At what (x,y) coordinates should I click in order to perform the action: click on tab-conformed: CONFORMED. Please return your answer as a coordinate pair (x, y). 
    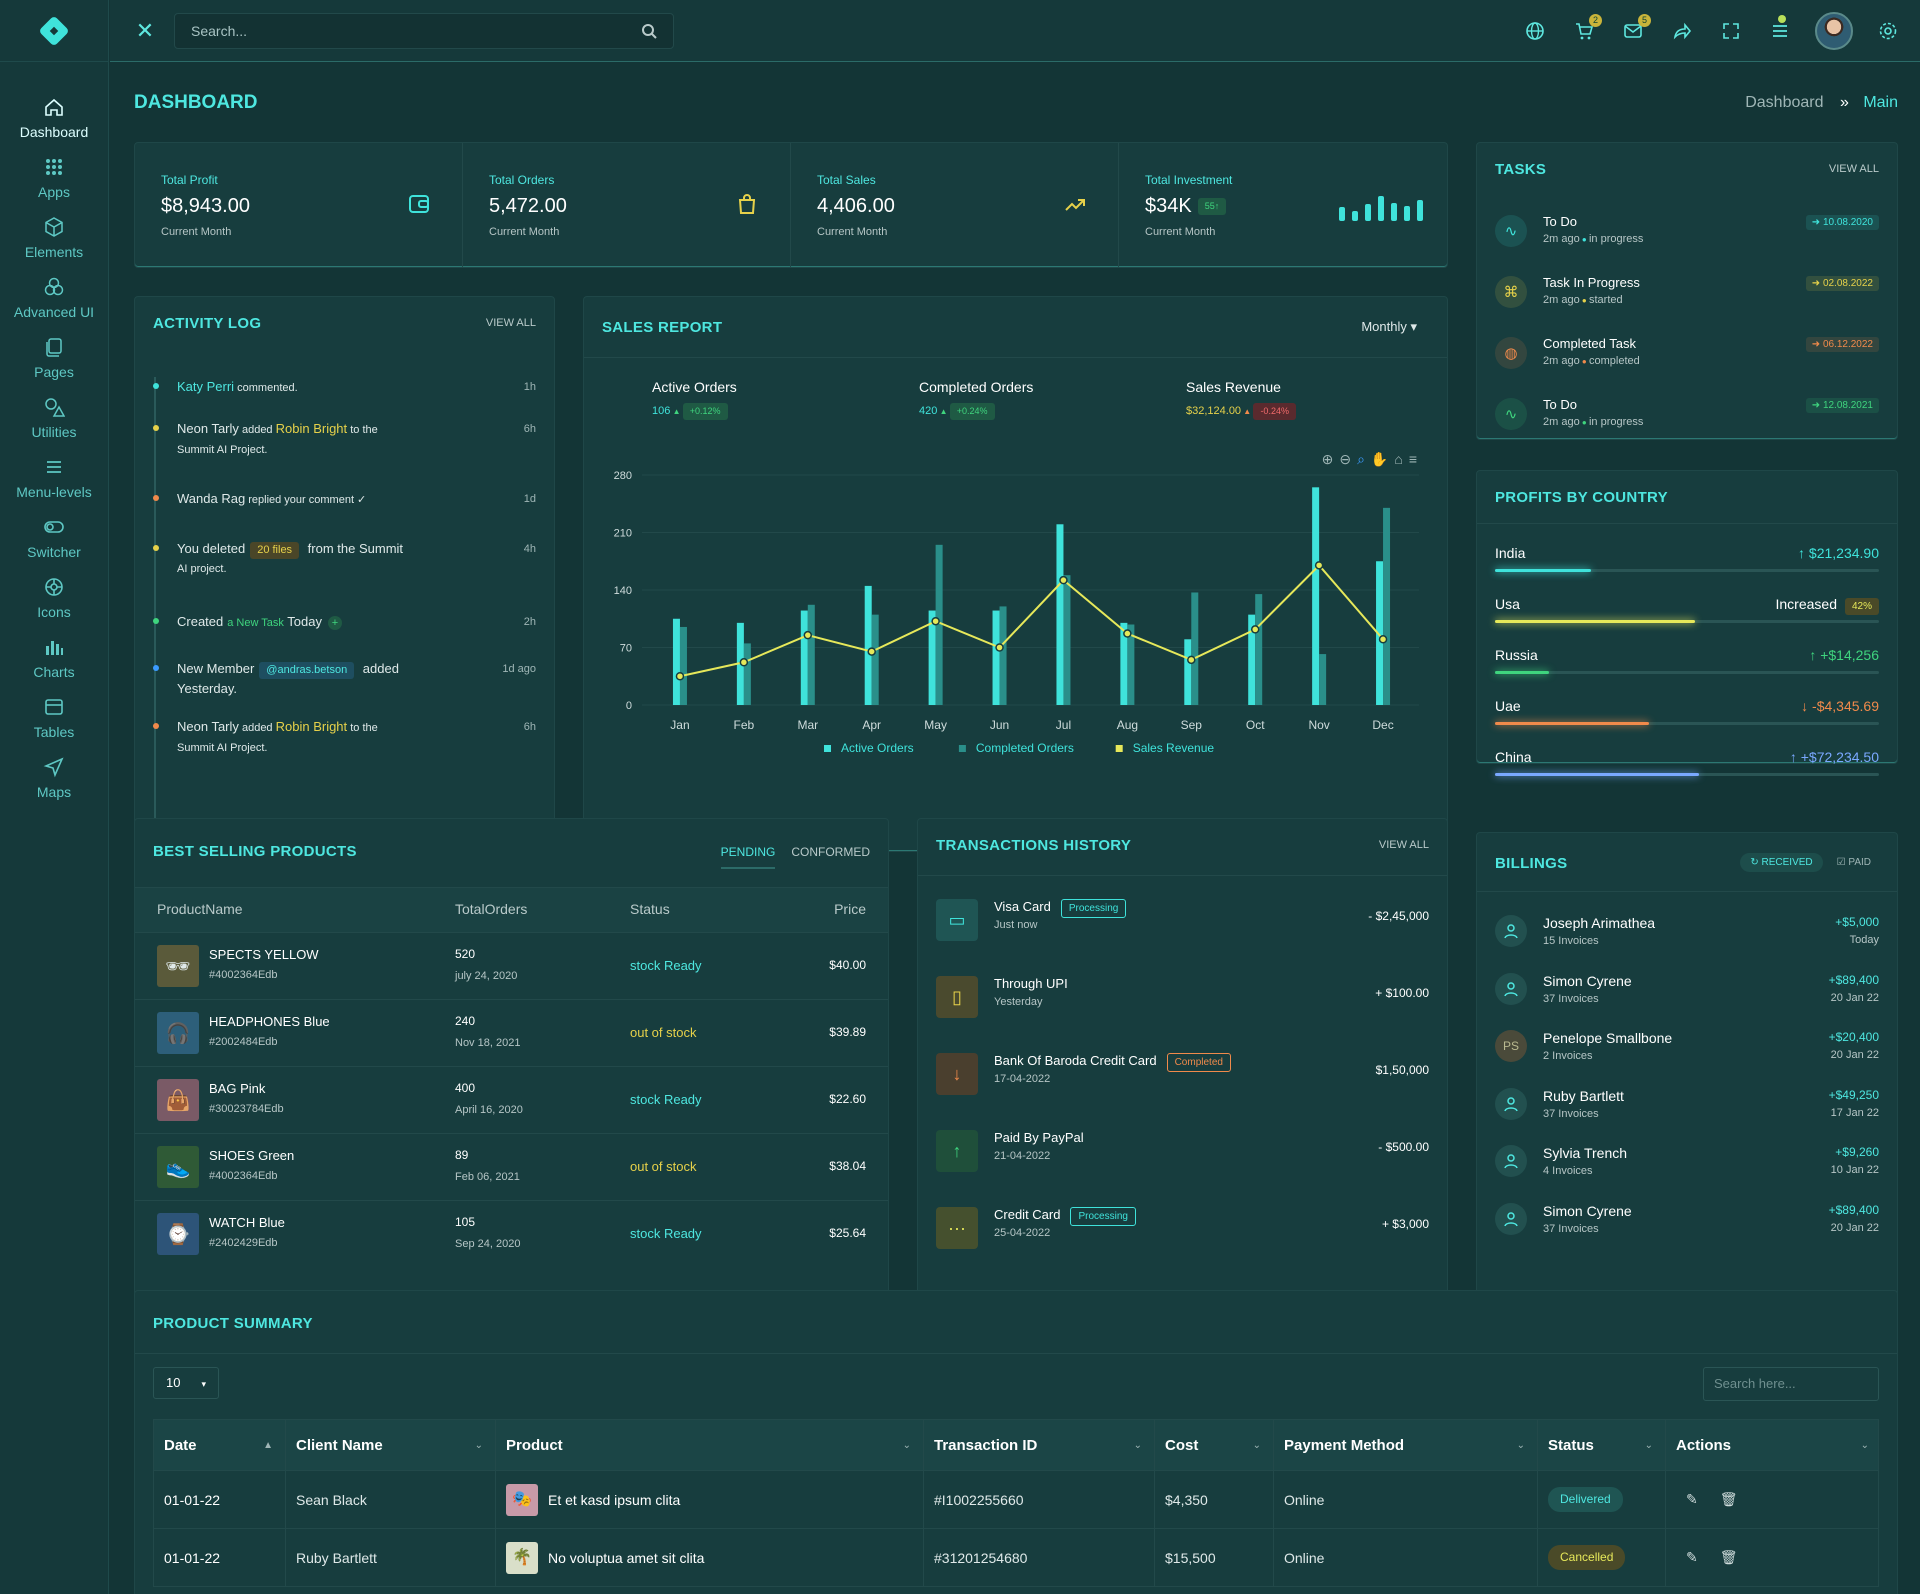
    Looking at the image, I should click on (830, 852).